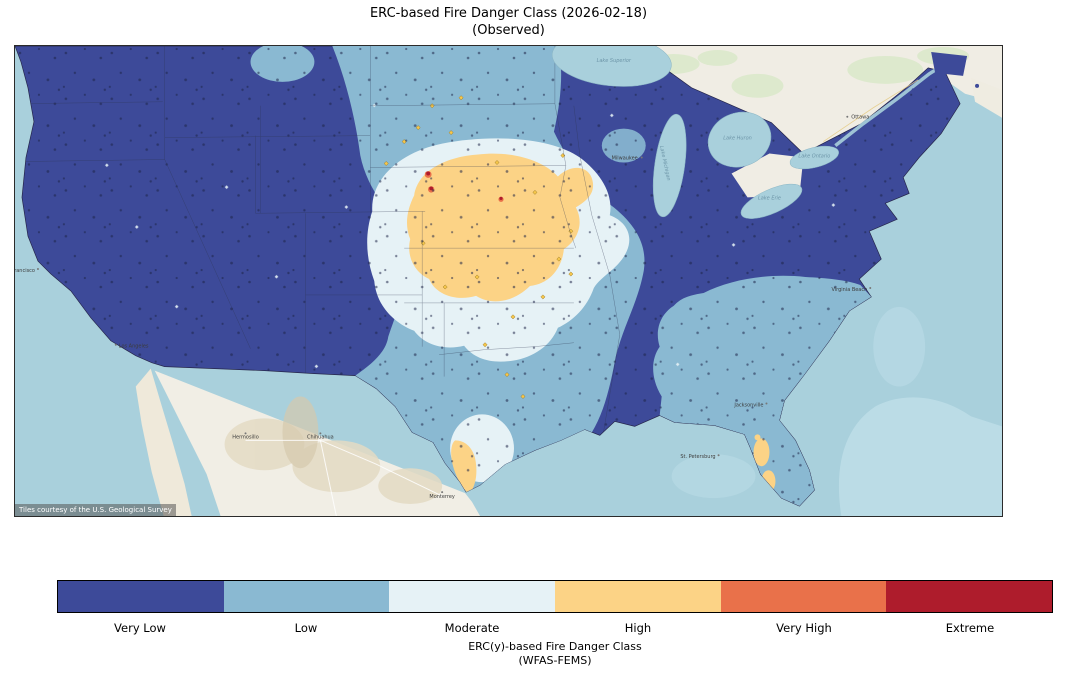 Image resolution: width=1065 pixels, height=681 pixels. What do you see at coordinates (472, 596) in the screenshot?
I see `legend-seg-moderate` at bounding box center [472, 596].